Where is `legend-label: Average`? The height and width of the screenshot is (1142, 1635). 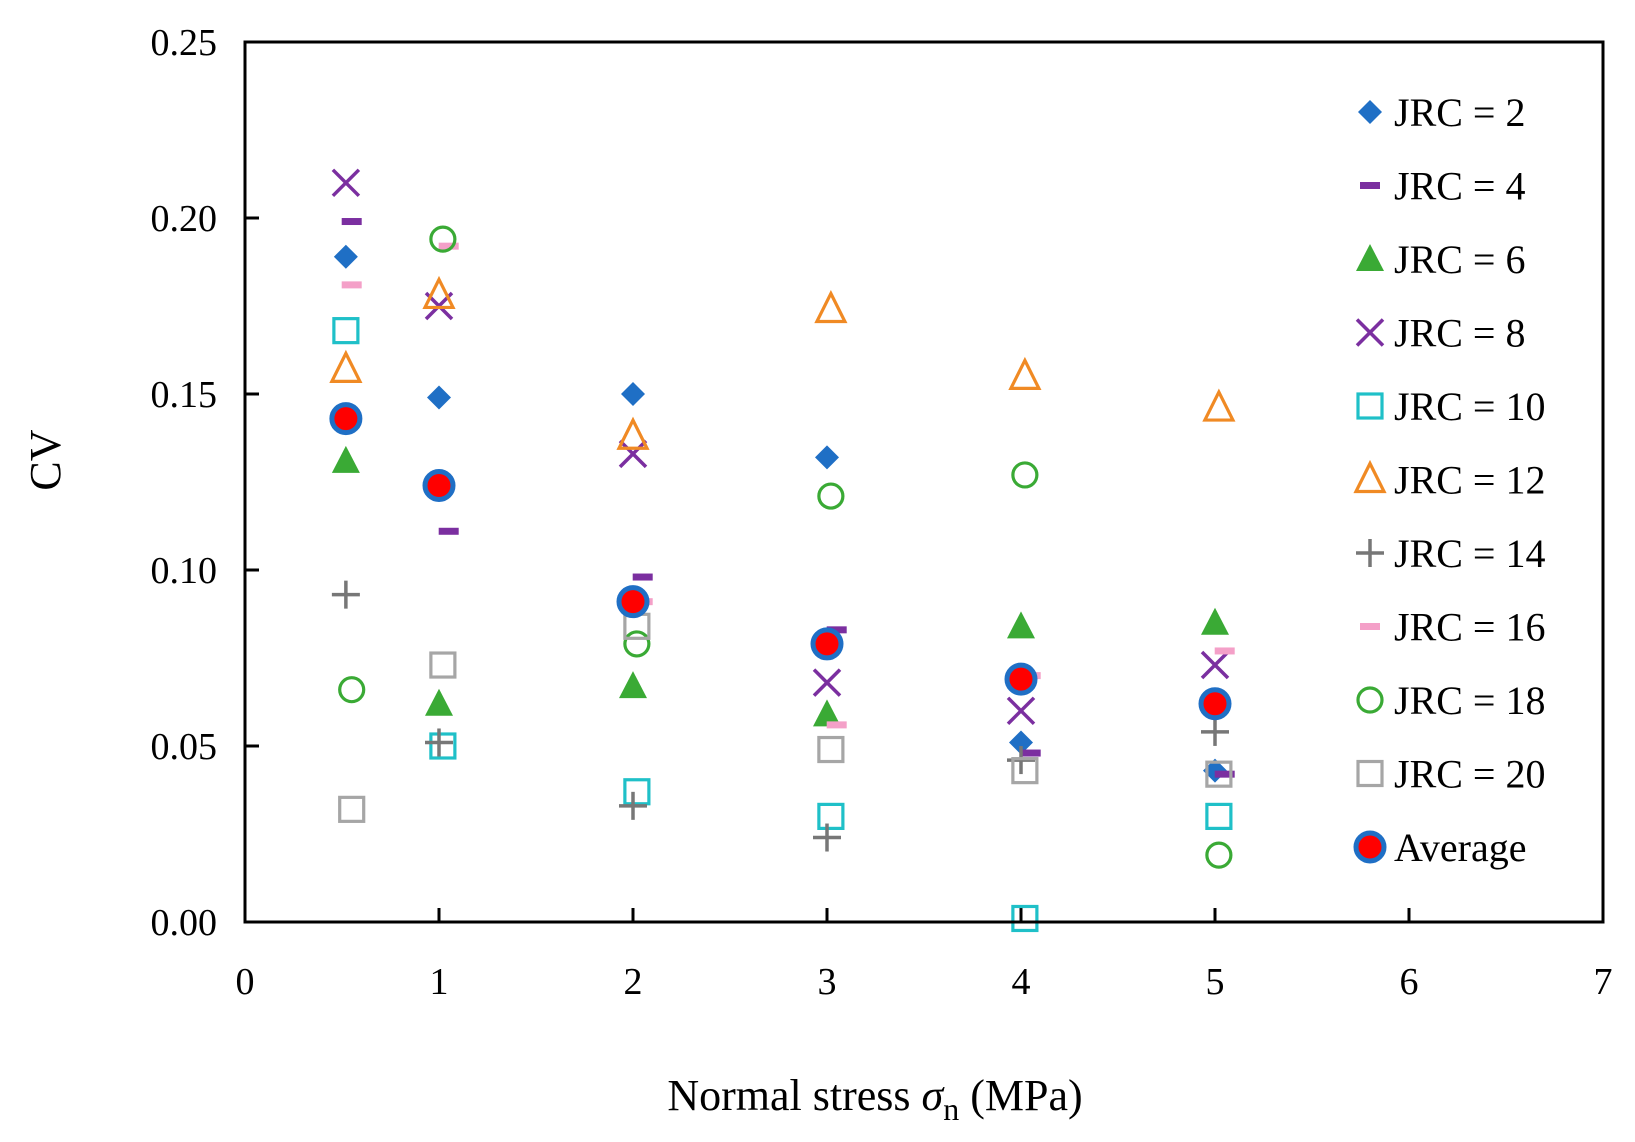 legend-label: Average is located at coordinates (1460, 847).